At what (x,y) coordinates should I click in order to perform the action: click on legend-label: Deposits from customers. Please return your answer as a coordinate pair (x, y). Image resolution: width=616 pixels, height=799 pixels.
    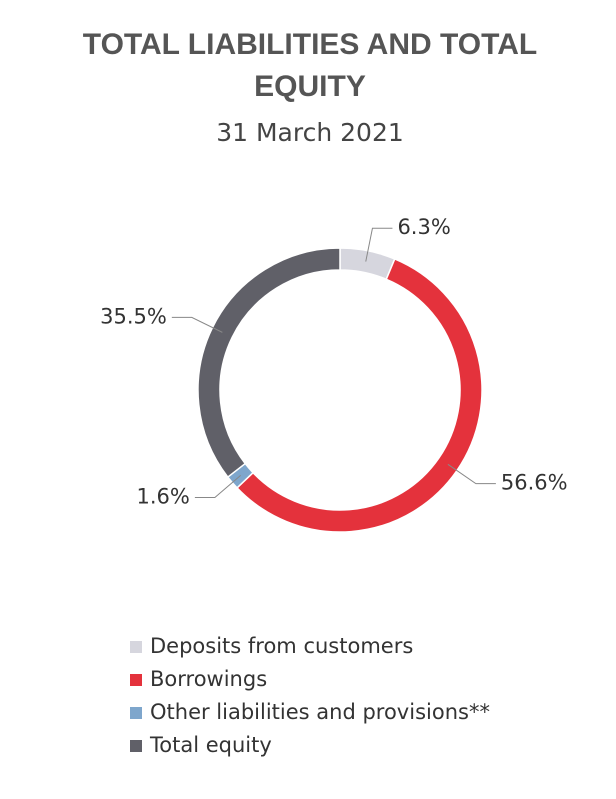
    Looking at the image, I should click on (281, 646).